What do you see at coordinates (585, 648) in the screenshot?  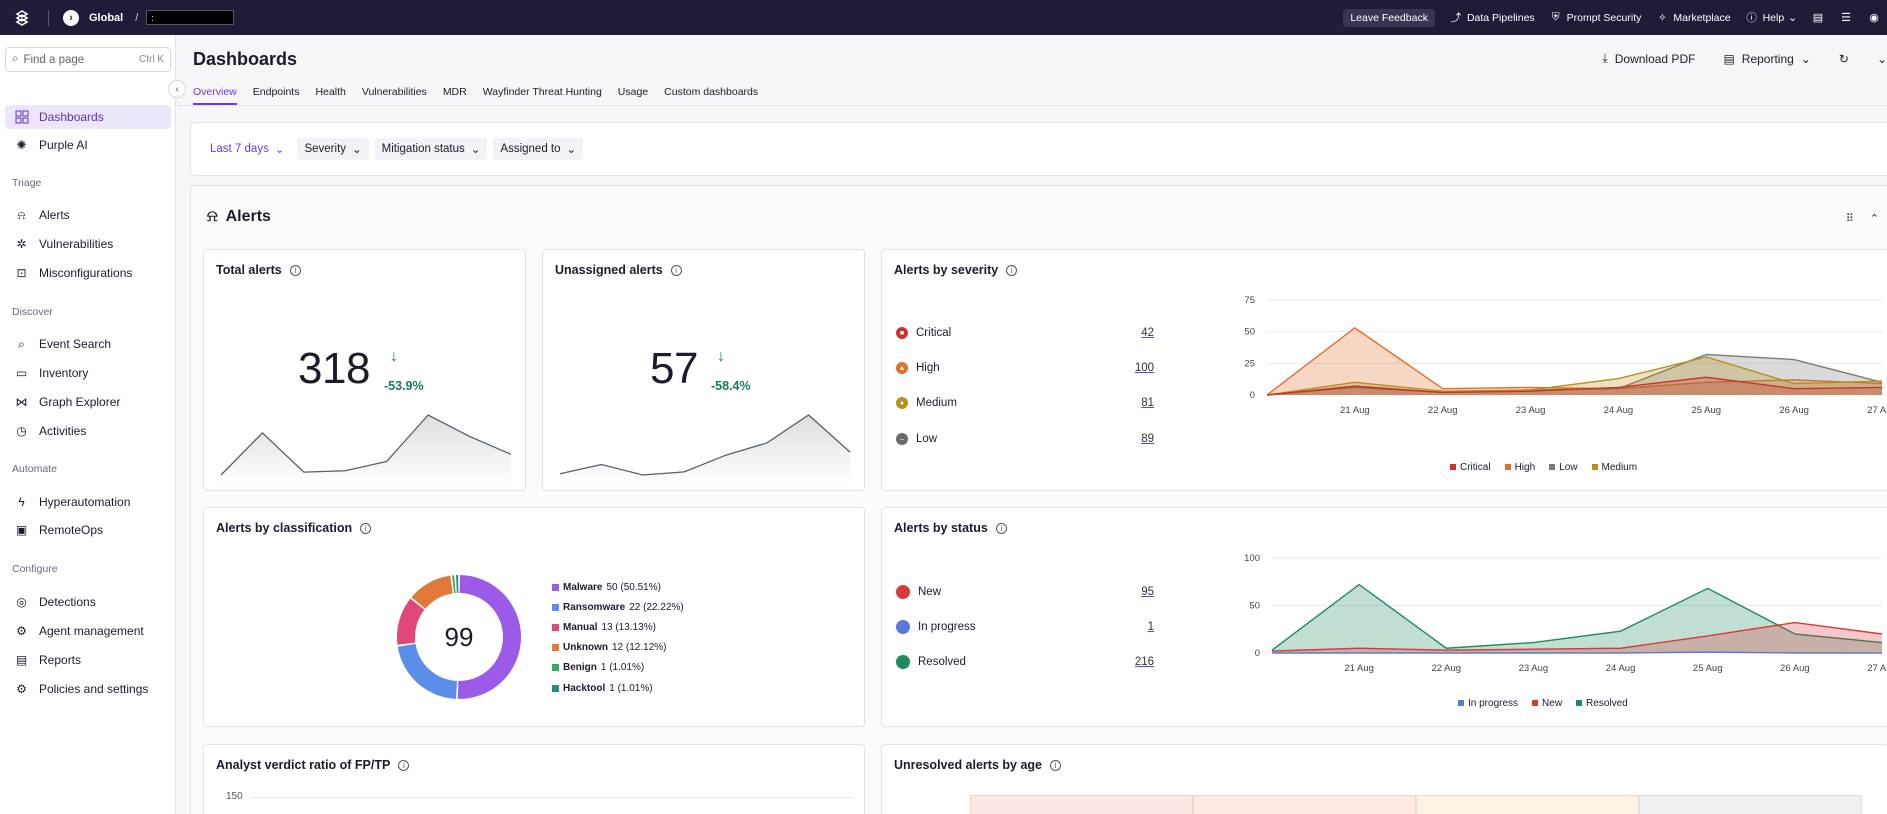 I see `legend-name: Unknown` at bounding box center [585, 648].